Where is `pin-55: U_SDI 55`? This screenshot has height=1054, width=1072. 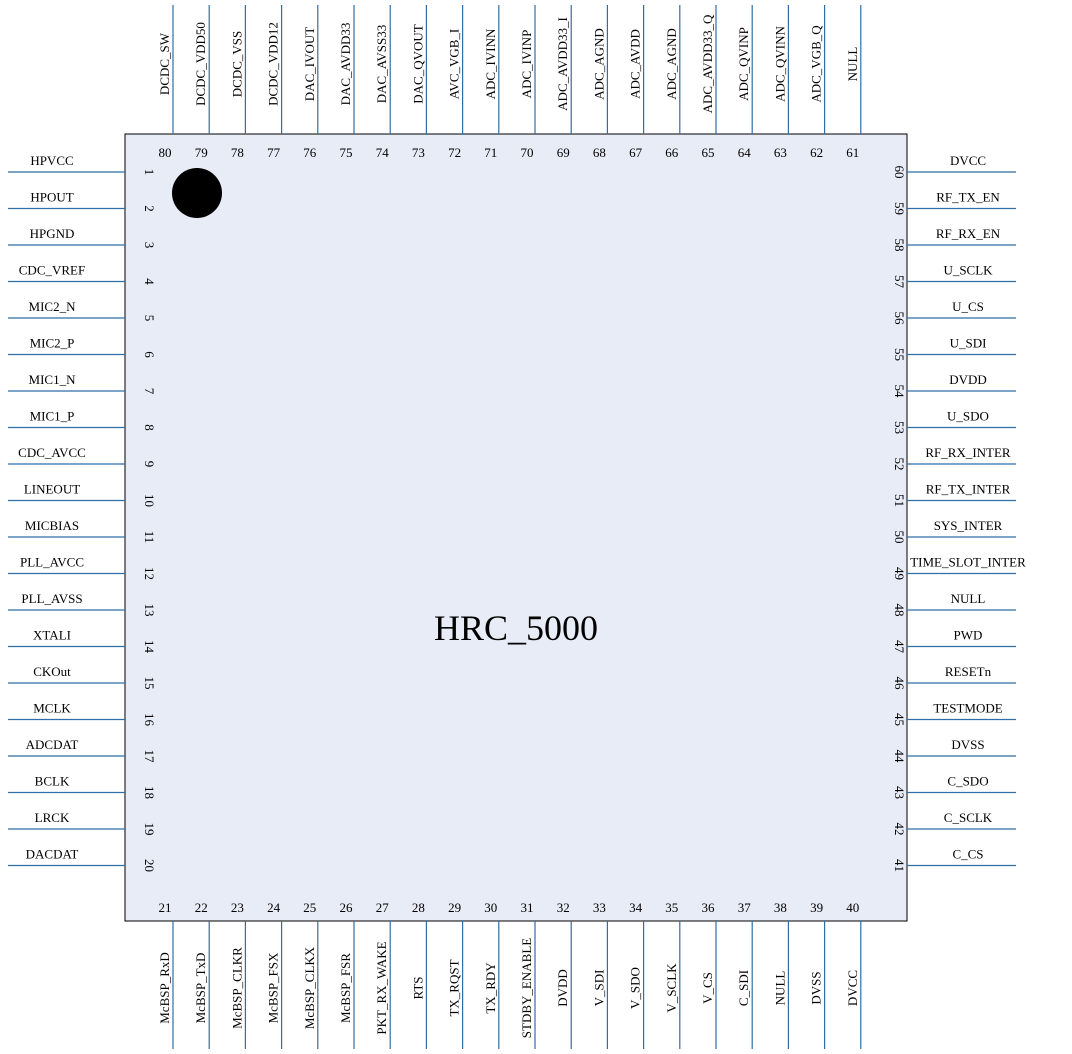
pin-55: U_SDI 55 is located at coordinates (954, 348).